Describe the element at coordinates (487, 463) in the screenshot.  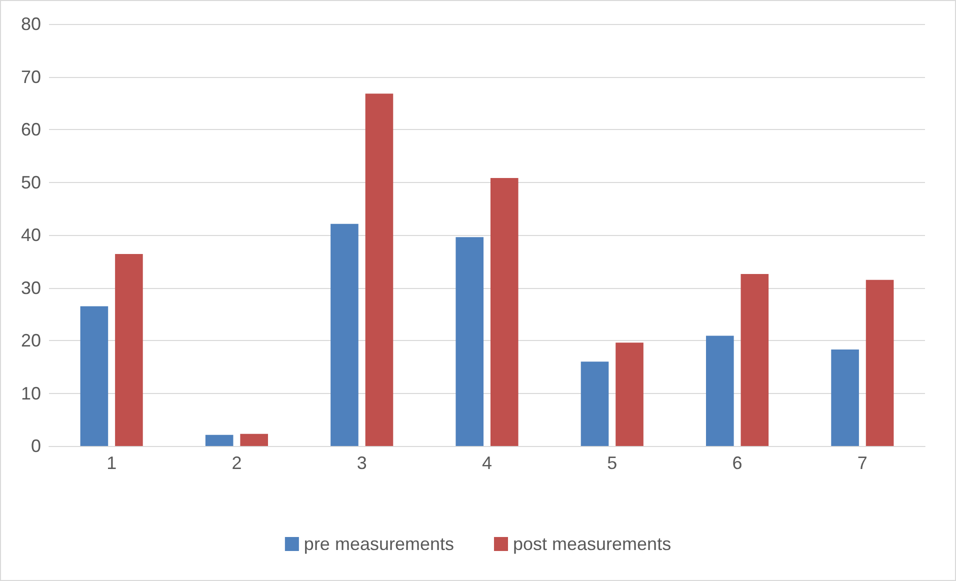
I see `x-tick-label: 4` at that location.